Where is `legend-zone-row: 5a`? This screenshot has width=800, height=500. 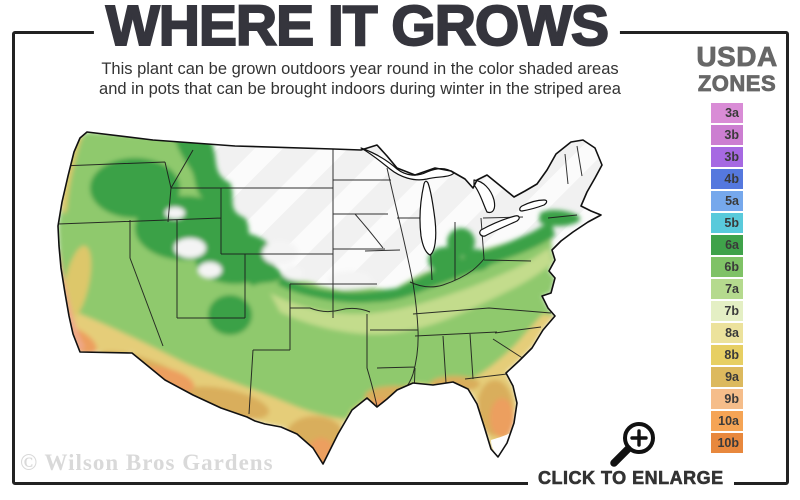 legend-zone-row: 5a is located at coordinates (727, 201).